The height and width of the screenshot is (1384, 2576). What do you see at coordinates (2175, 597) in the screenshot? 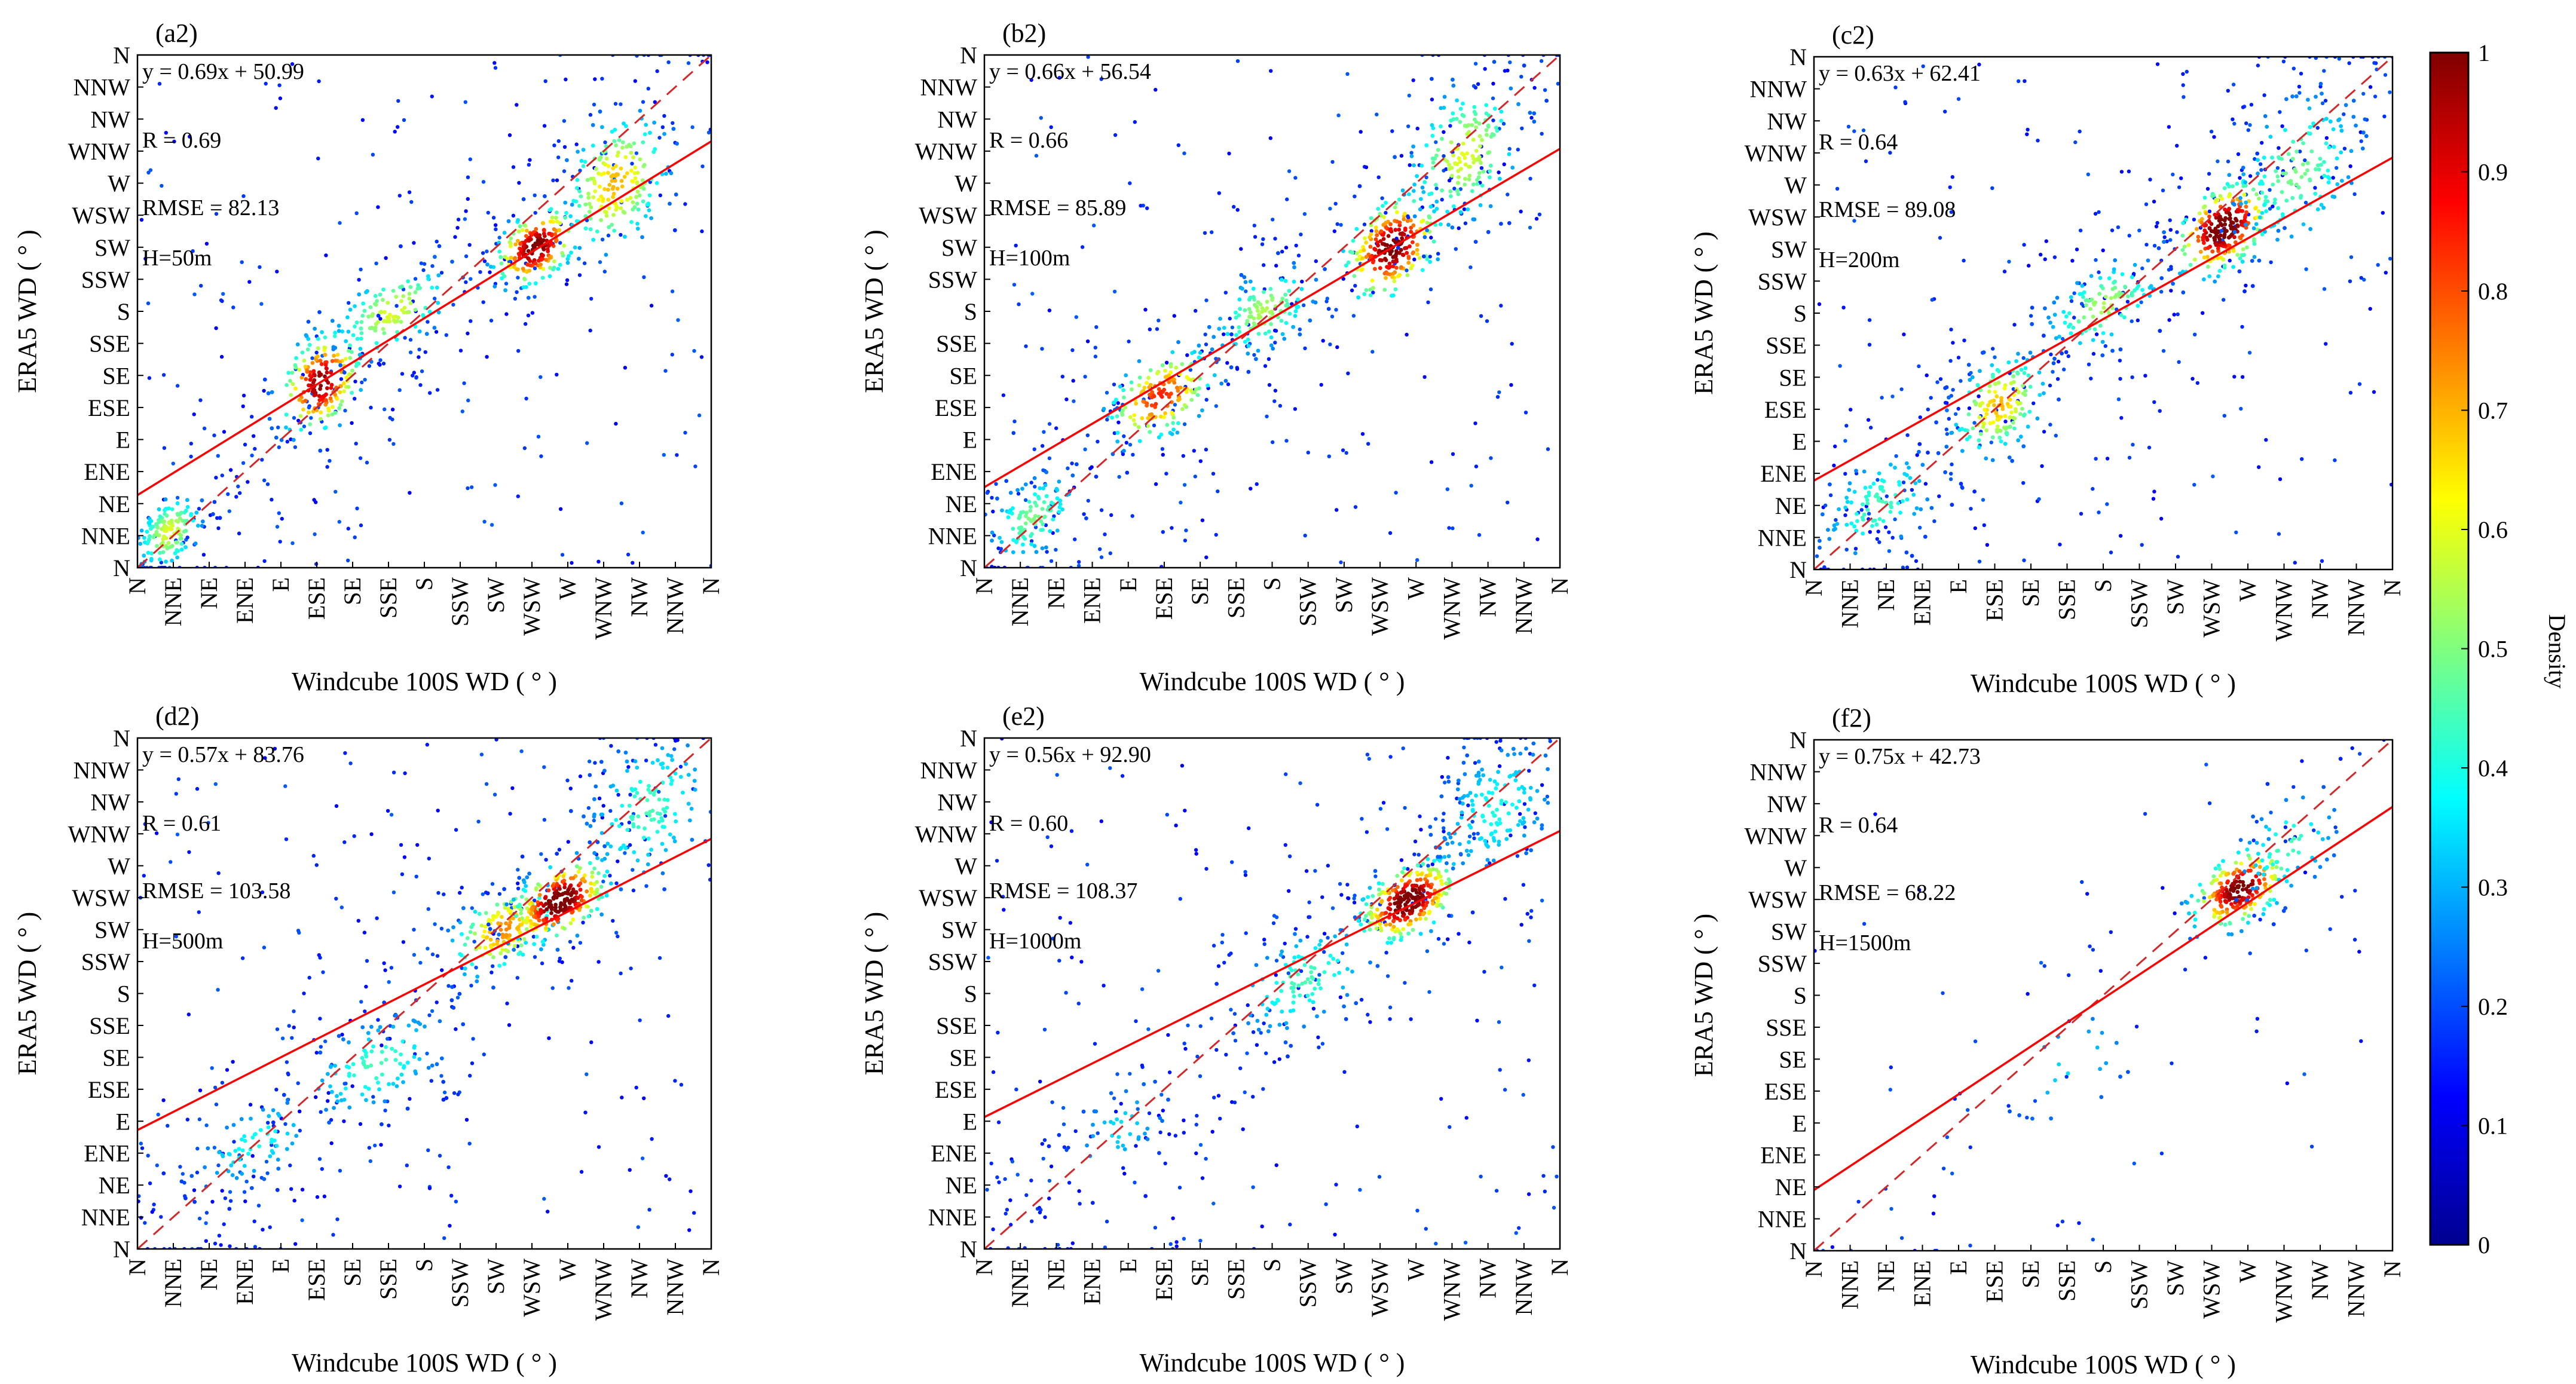
I see `x-tick-label: SW` at bounding box center [2175, 597].